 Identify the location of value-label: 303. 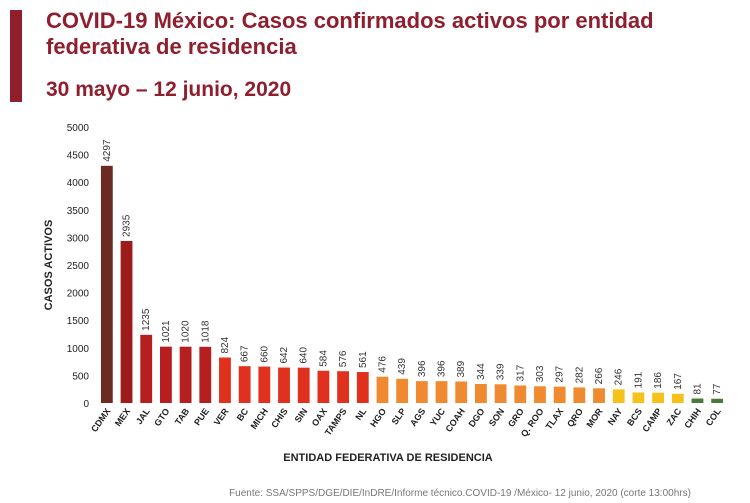
(540, 373).